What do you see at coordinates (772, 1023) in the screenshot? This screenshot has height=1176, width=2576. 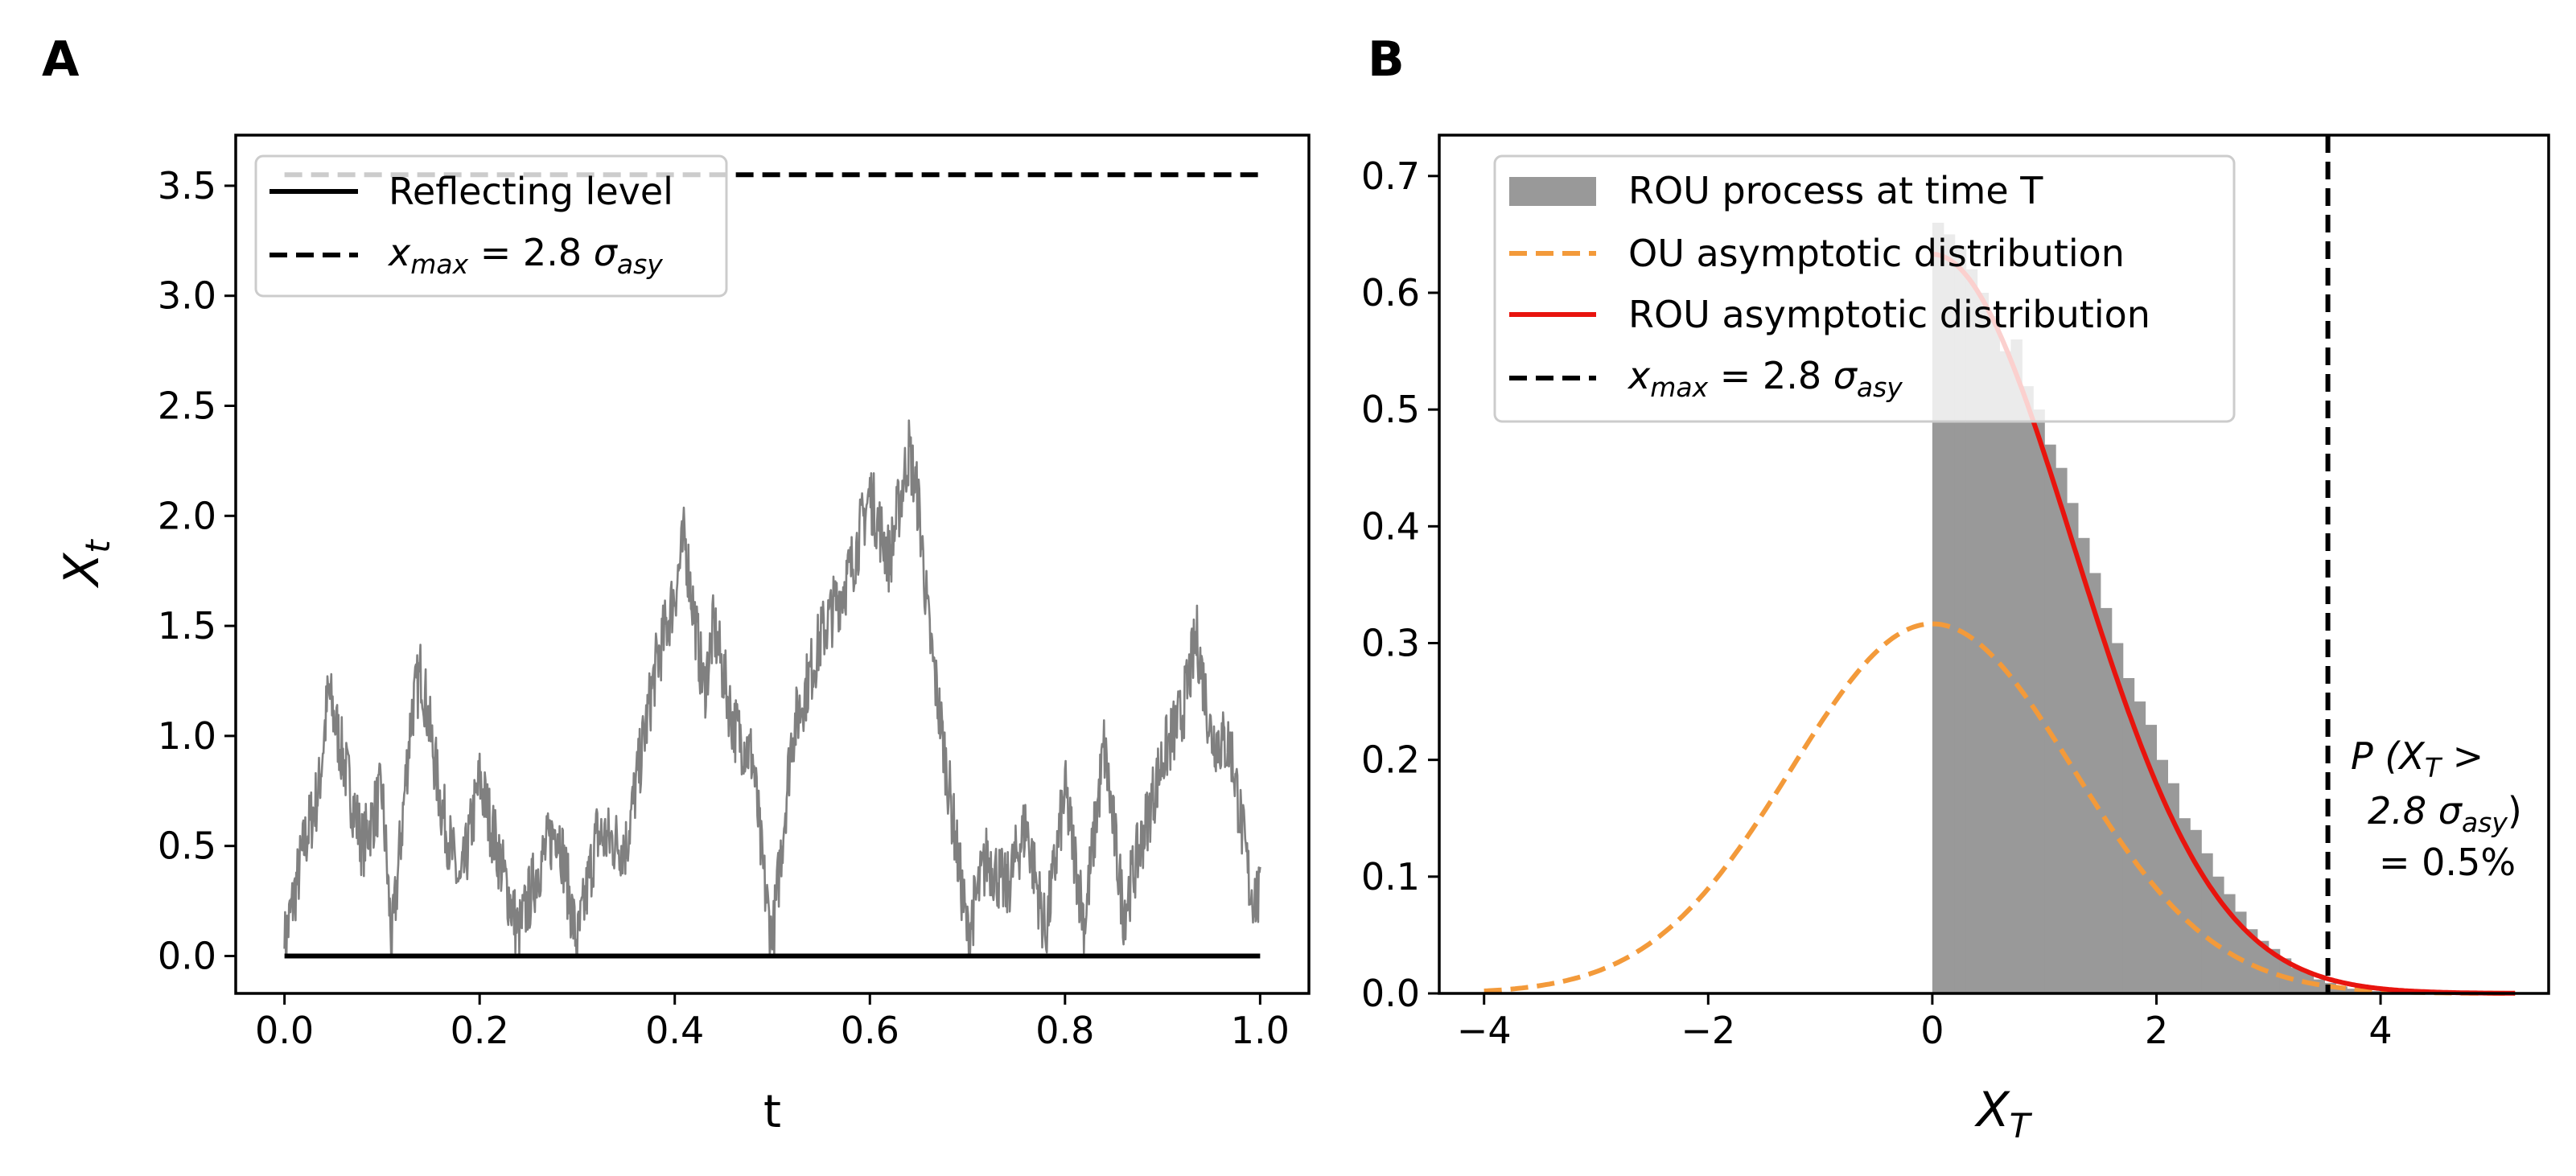 I see `chart-a-x-axis: 0.0 0.2 0.4 0.6 0.8 1.0` at bounding box center [772, 1023].